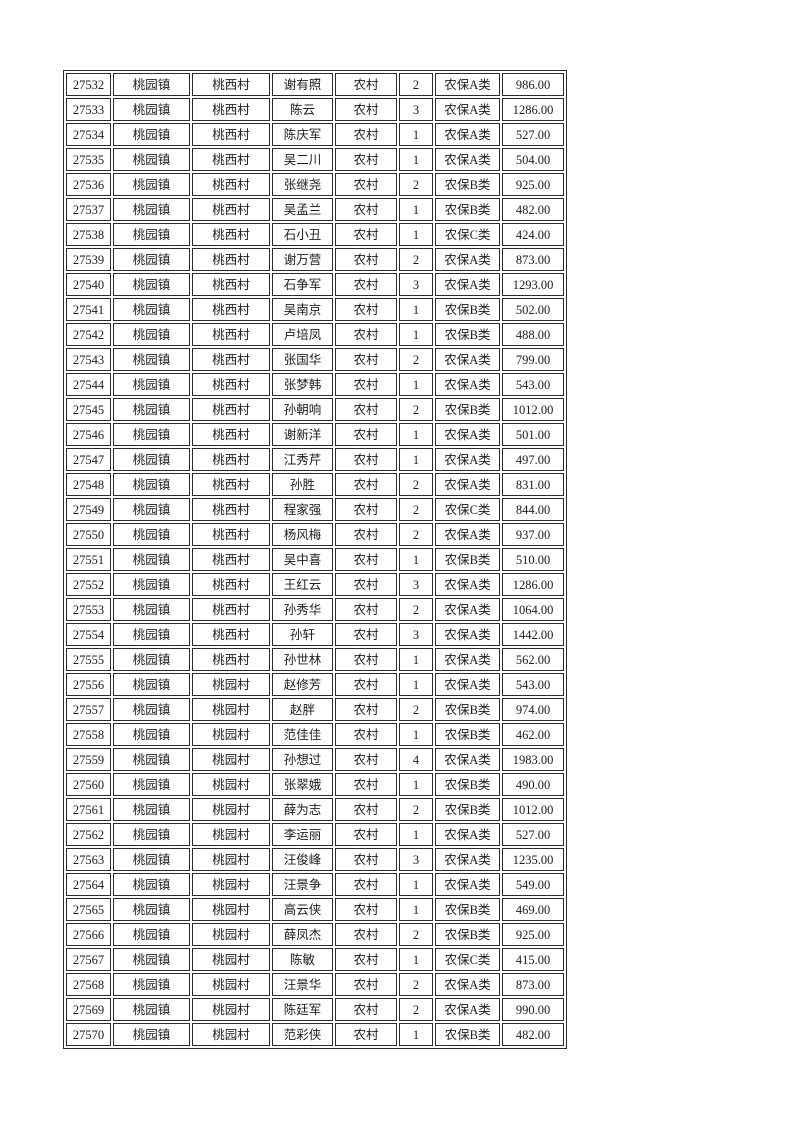 The width and height of the screenshot is (793, 1122). I want to click on cell-name: 吴中喜, so click(302, 559).